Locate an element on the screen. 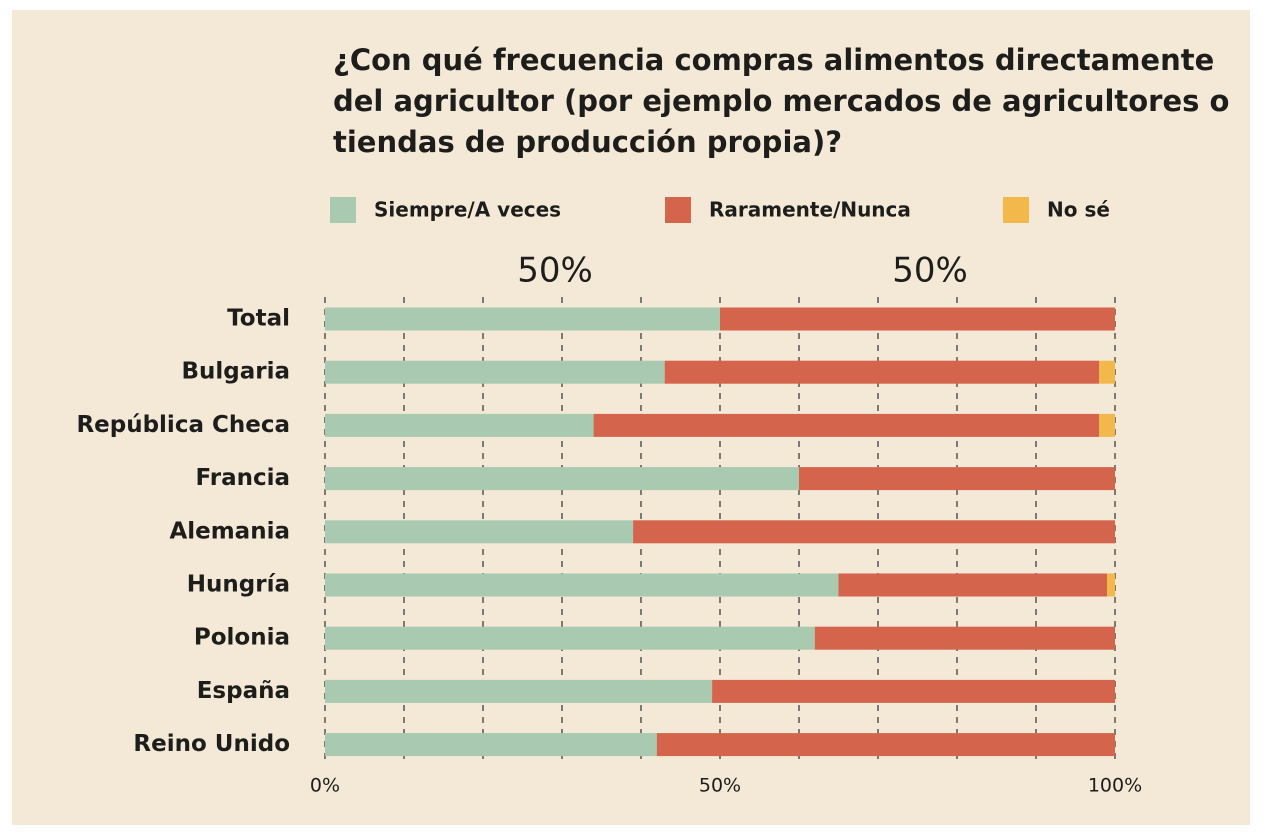 The image size is (1264, 837). y-tick-label: Reino Unido is located at coordinates (211, 744).